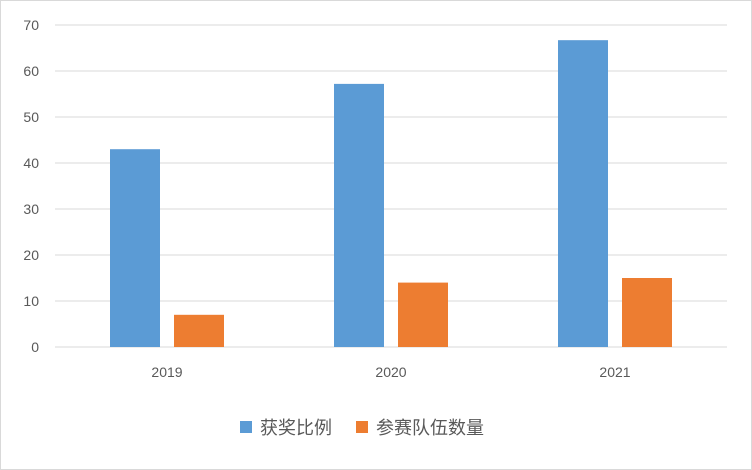 This screenshot has height=470, width=752. What do you see at coordinates (31, 117) in the screenshot?
I see `y-tick-label: 50` at bounding box center [31, 117].